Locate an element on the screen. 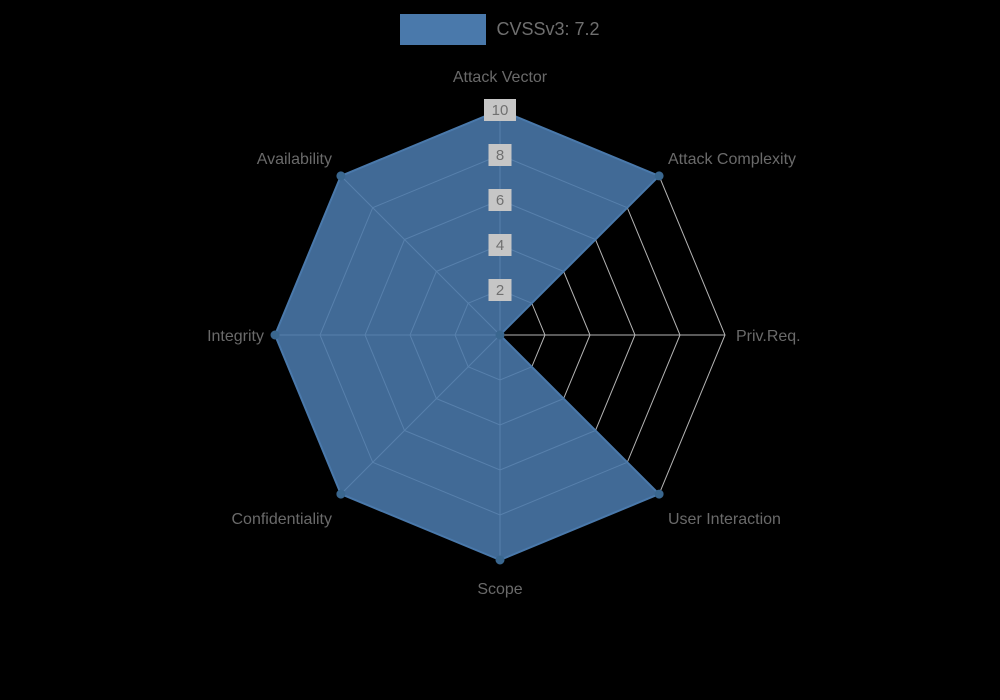 This screenshot has width=1000, height=700. chart-legend: CVSSv3: 7.2 is located at coordinates (500, 29).